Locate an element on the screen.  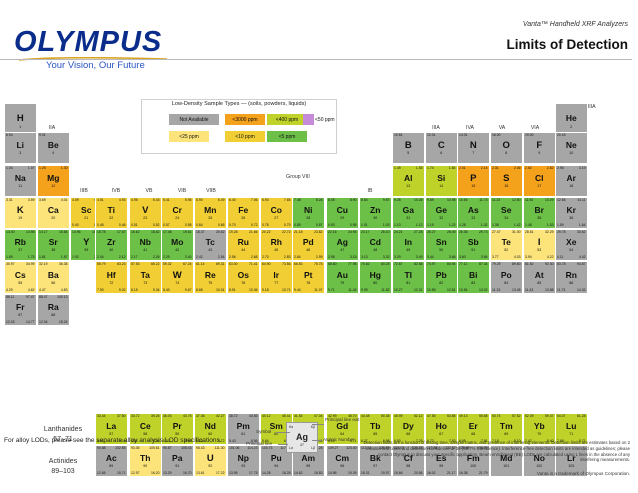
key-label-atomic: Atomic Number is located at coordinates (339, 439).